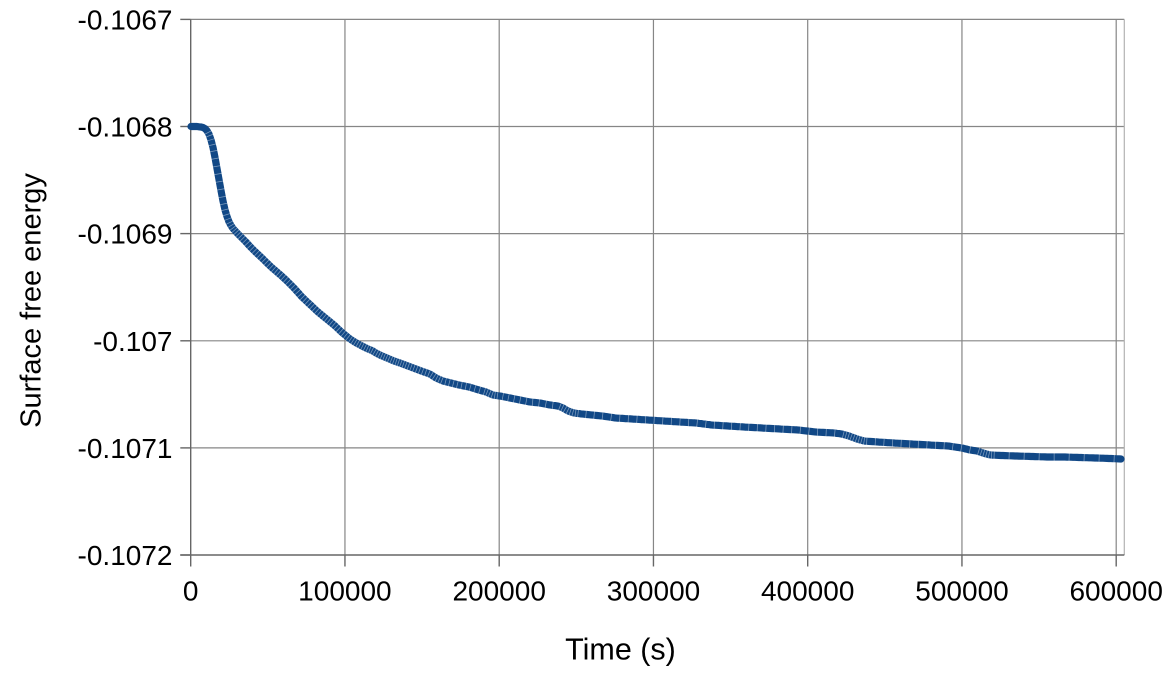 Image resolution: width=1165 pixels, height=677 pixels. Describe the element at coordinates (961, 591) in the screenshot. I see `svg-text: 500000` at that location.